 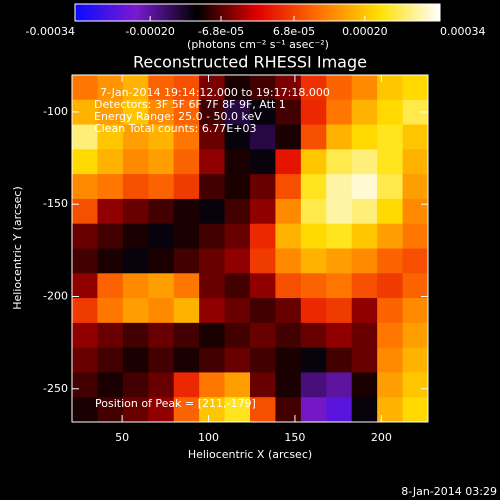 What do you see at coordinates (250, 62) in the screenshot?
I see `chart-title: Reconstructed RHESSI Image` at bounding box center [250, 62].